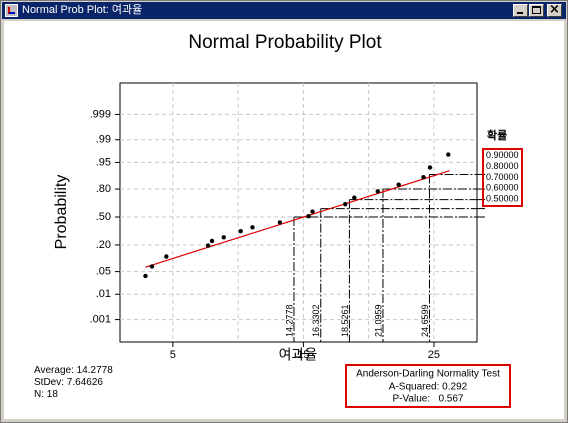  I want to click on percentile-value-label: 18.5261, so click(345, 320).